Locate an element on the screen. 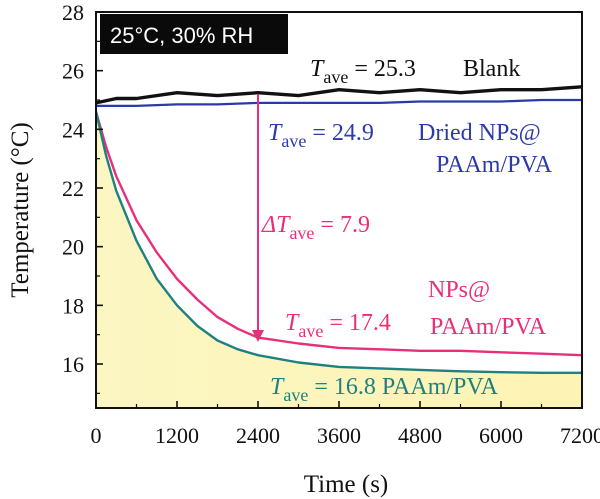 Image resolution: width=600 pixels, height=499 pixels. delta-arrow-head is located at coordinates (258, 336).